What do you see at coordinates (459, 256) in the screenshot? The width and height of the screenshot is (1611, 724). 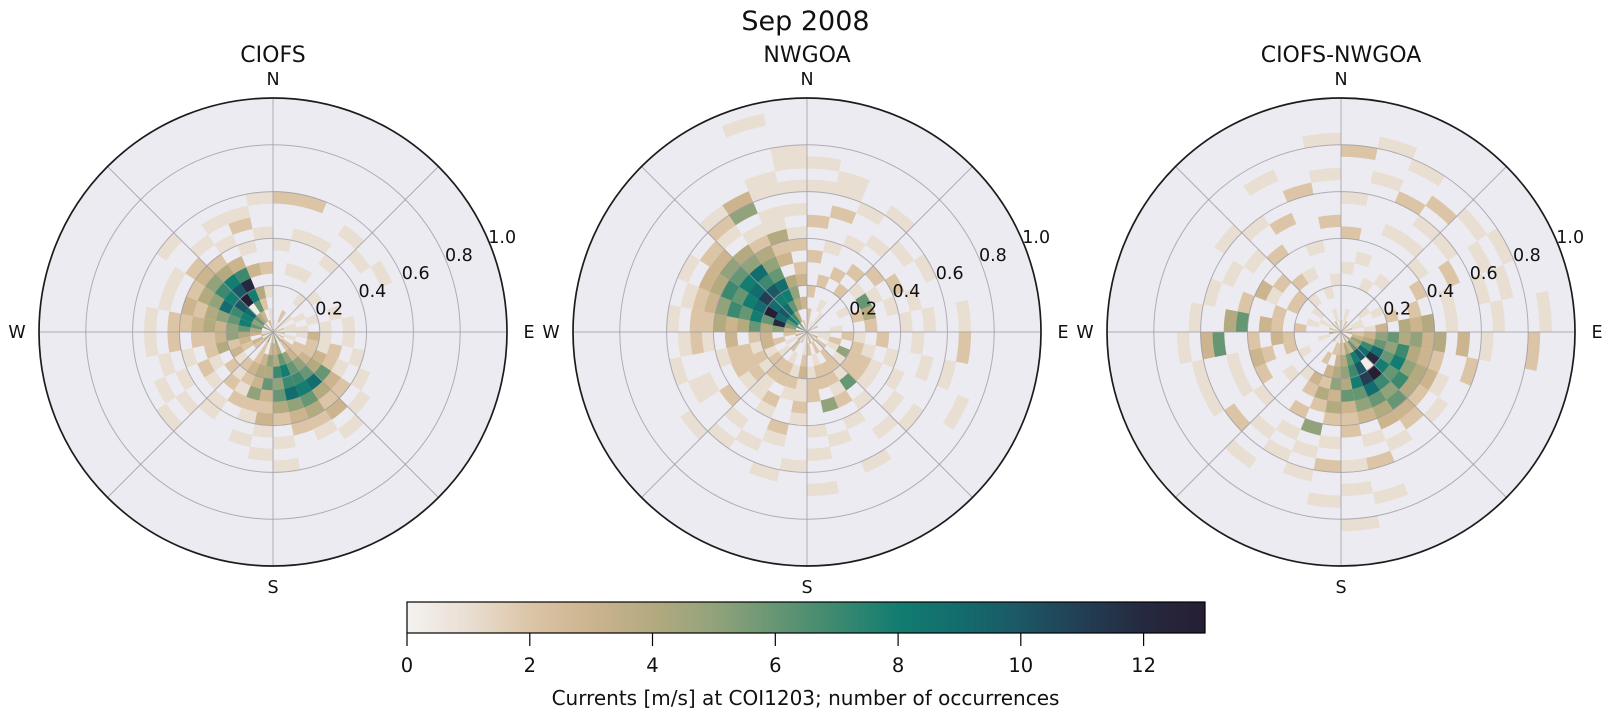 I see `radial-tick-label: 0.8` at bounding box center [459, 256].